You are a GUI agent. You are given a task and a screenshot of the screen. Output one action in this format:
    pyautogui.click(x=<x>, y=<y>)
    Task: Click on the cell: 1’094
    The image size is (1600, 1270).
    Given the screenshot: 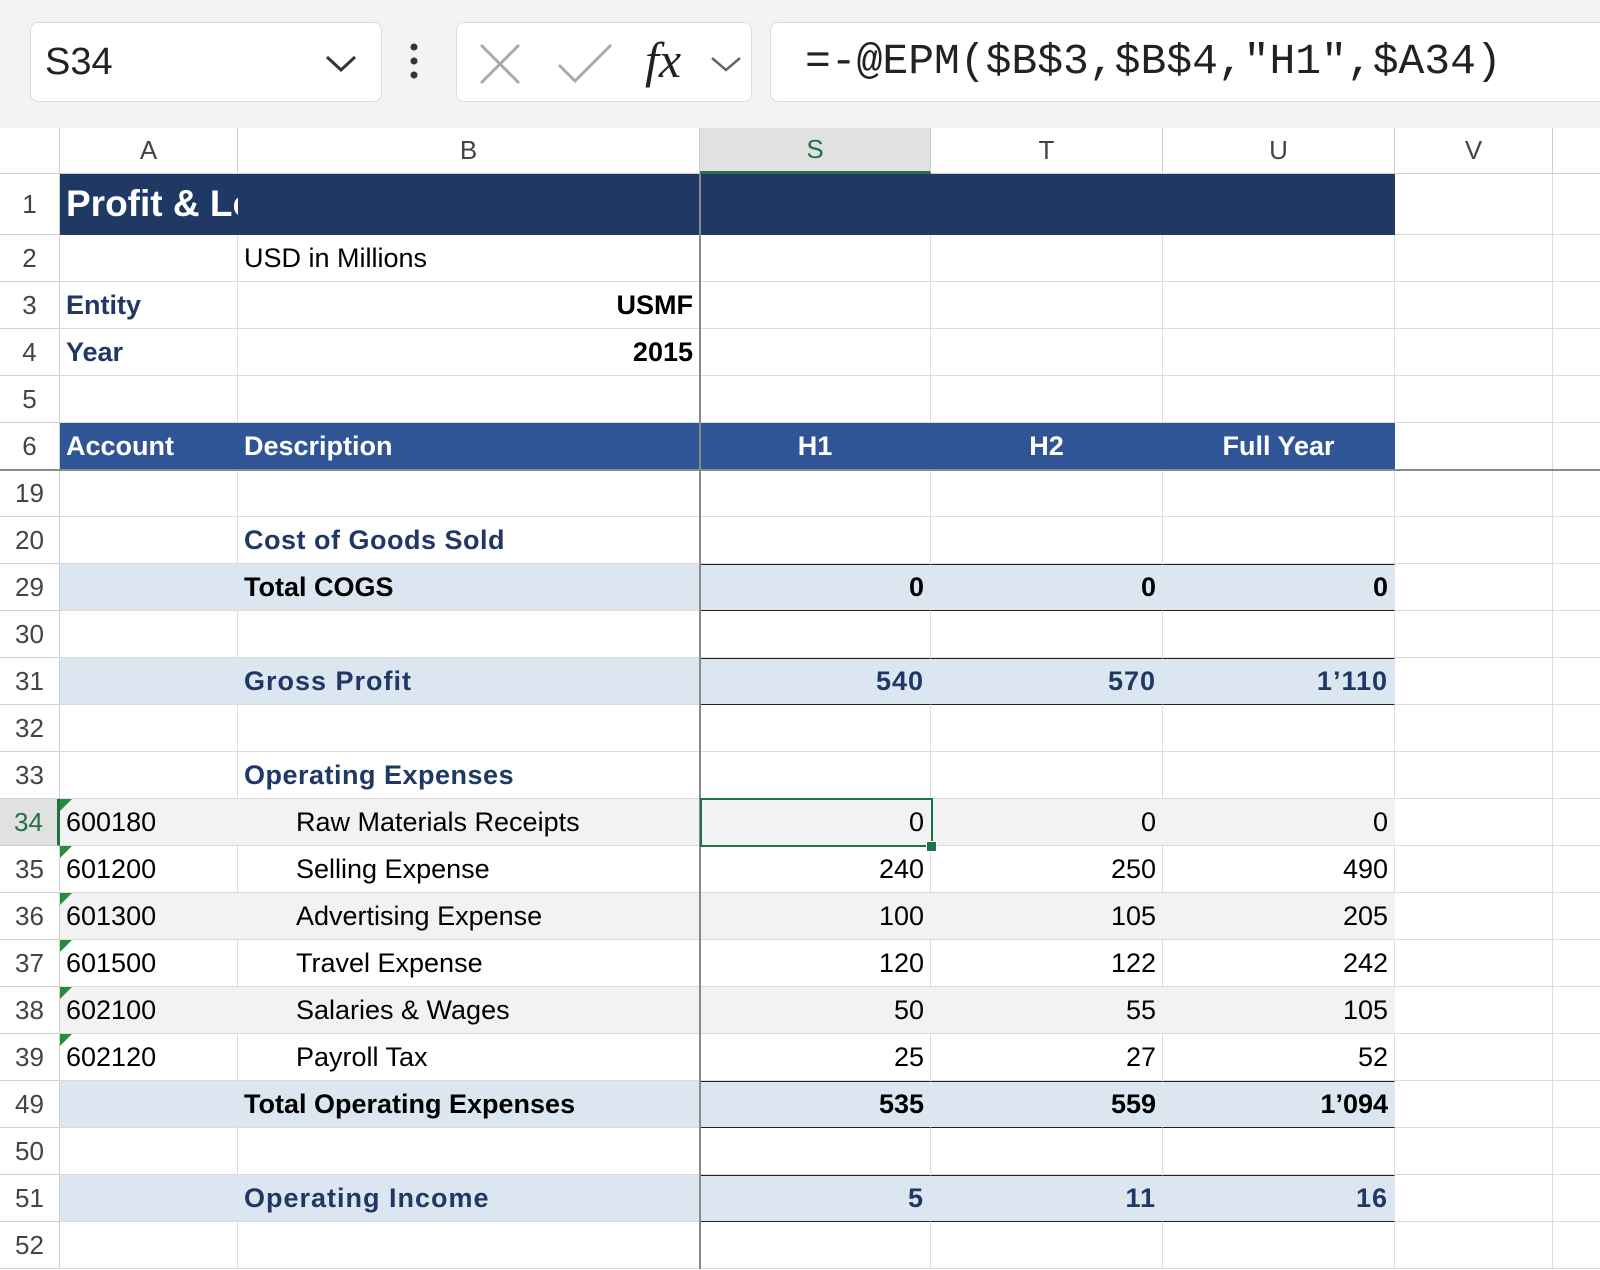 What is the action you would take?
    pyautogui.click(x=1279, y=1104)
    